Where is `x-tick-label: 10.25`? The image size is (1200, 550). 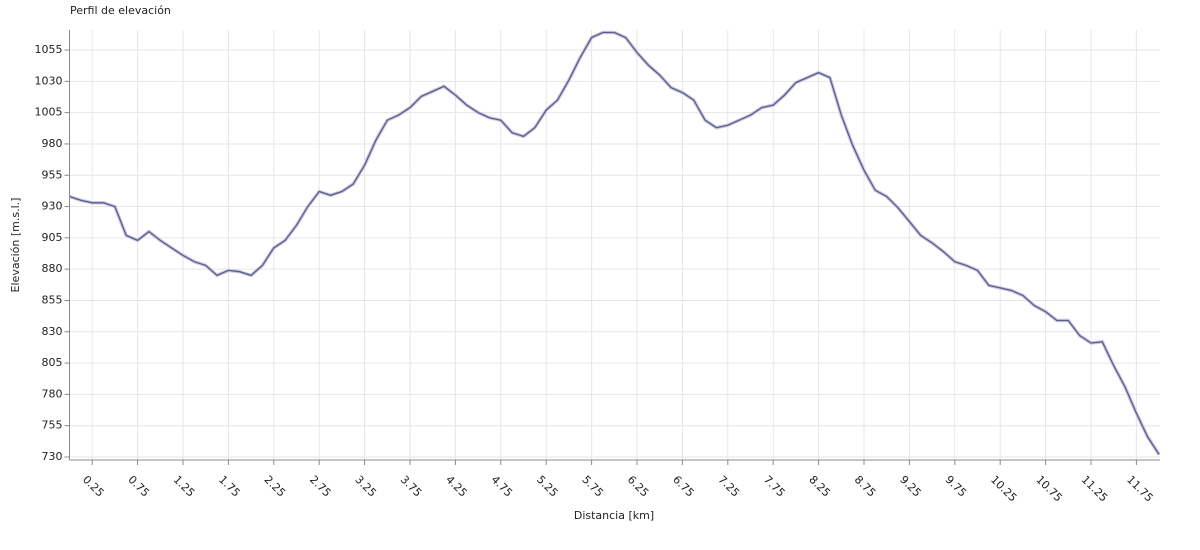 x-tick-label: 10.25 is located at coordinates (1003, 488).